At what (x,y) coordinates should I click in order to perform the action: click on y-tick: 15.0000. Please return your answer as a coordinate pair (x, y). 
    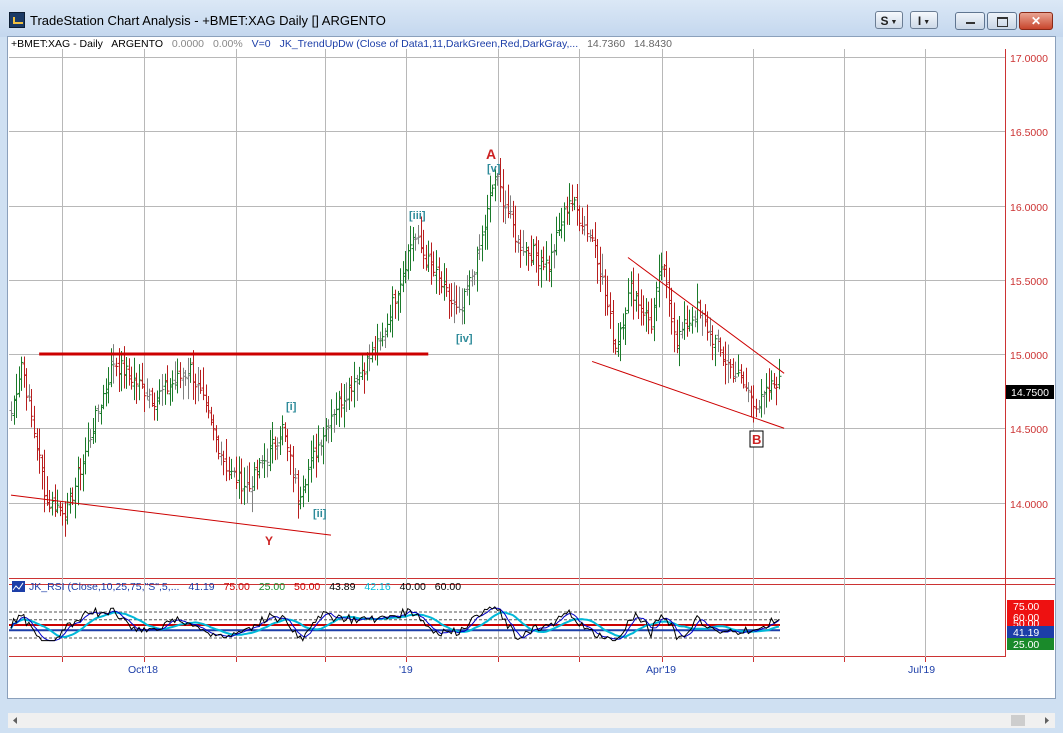
    Looking at the image, I should click on (1029, 356).